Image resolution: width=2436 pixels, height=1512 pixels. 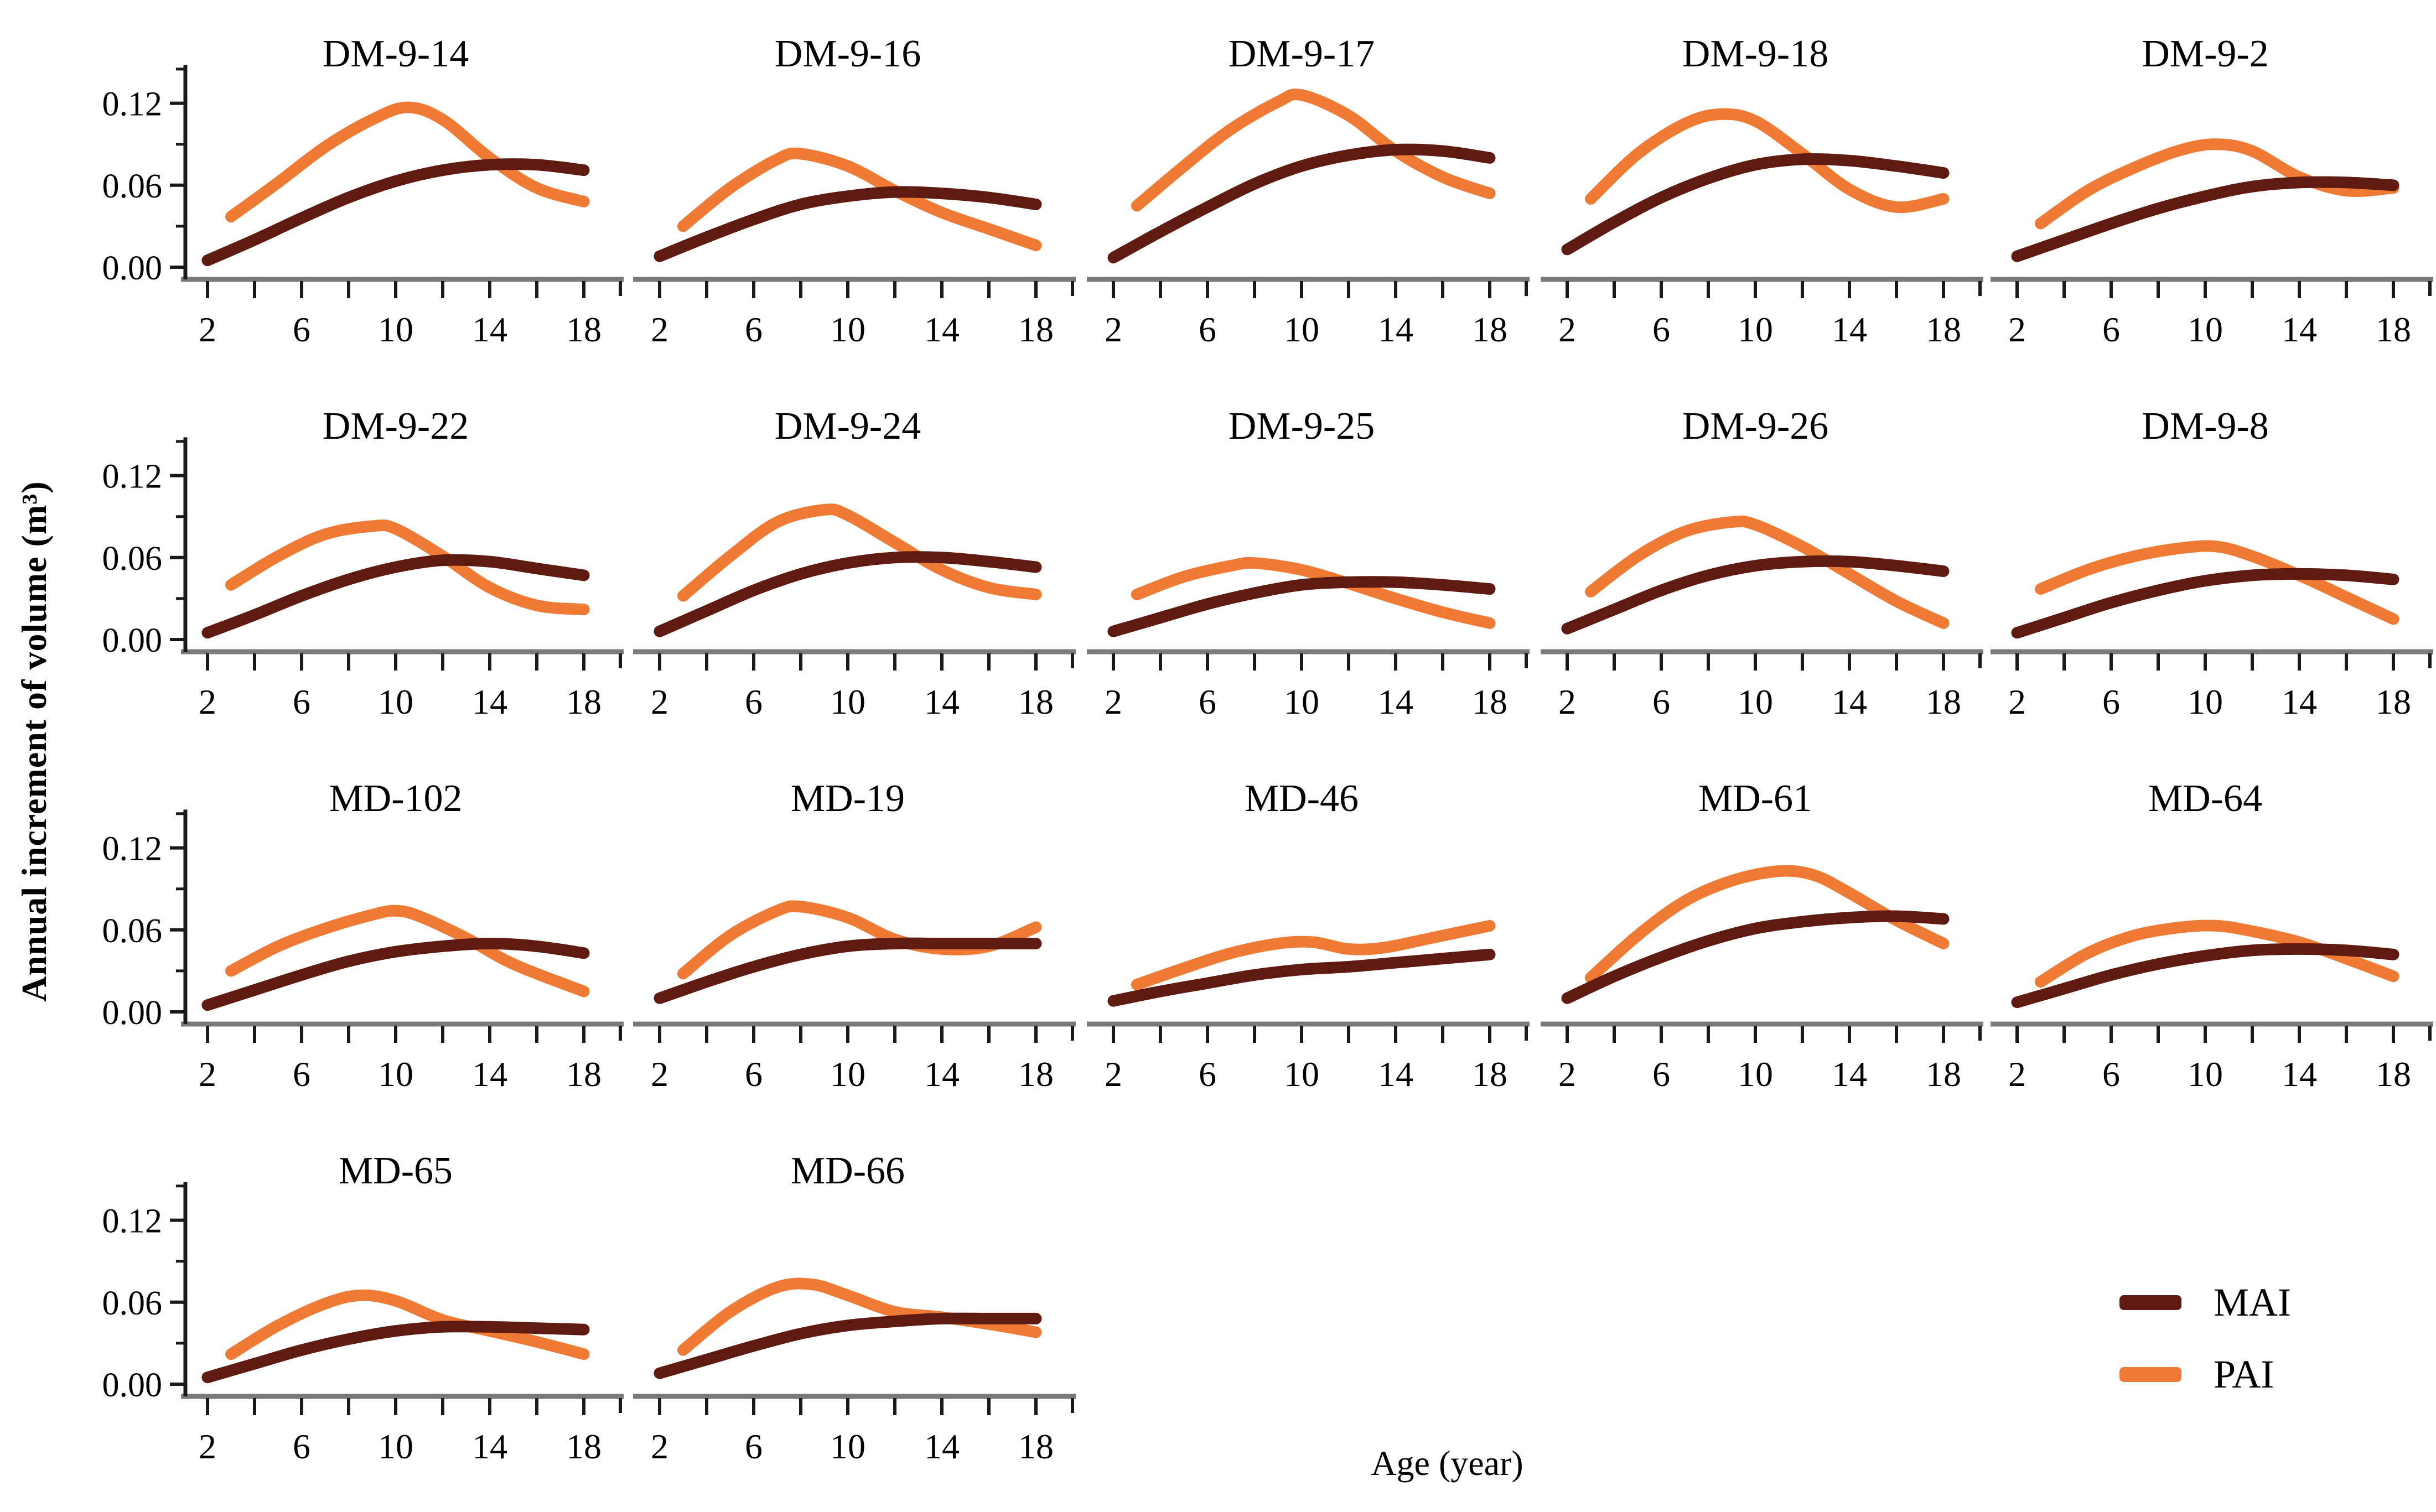 I want to click on panel-DM-9-17: 2 6 10 14 18 DM-9-17, so click(x=1309, y=191).